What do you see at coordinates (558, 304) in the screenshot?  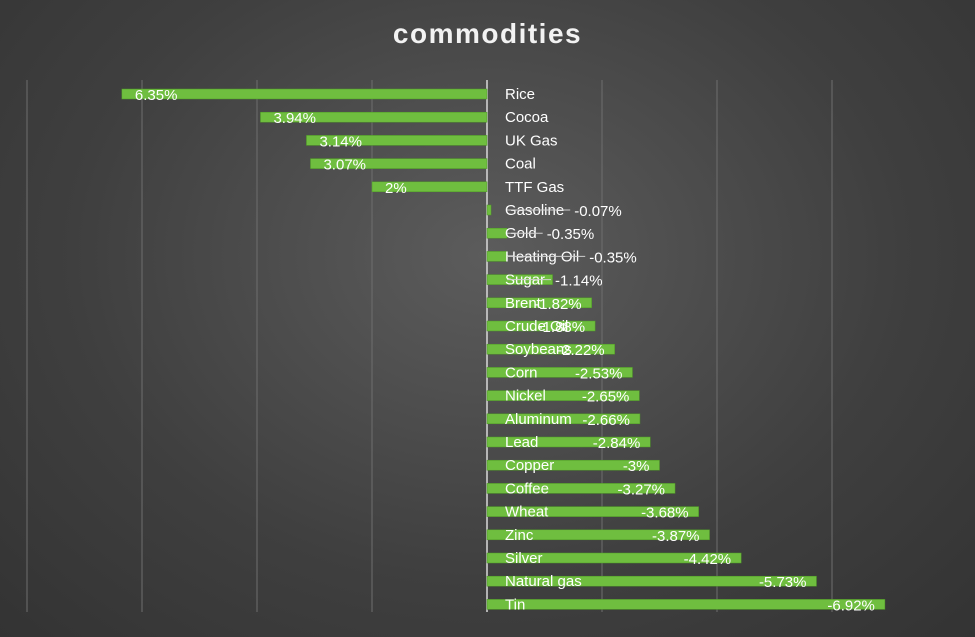 I see `data-label: -1.82%` at bounding box center [558, 304].